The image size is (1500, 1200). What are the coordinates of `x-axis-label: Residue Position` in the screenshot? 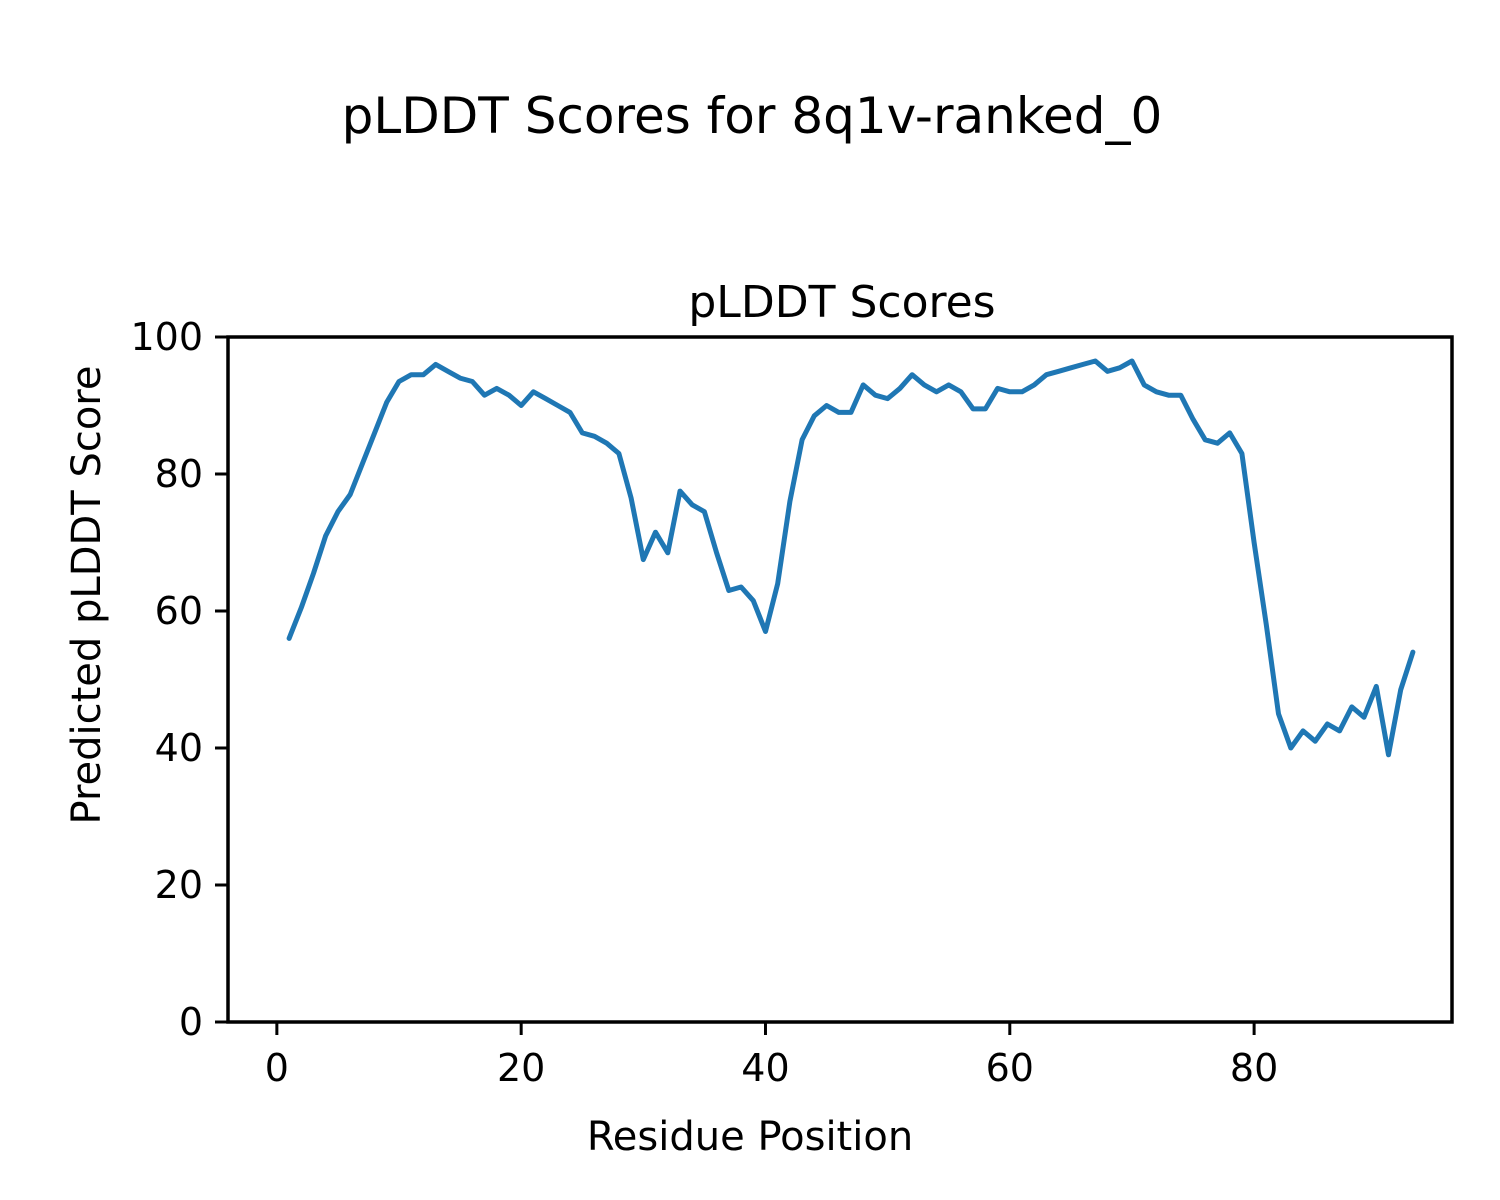 It's located at (750, 1137).